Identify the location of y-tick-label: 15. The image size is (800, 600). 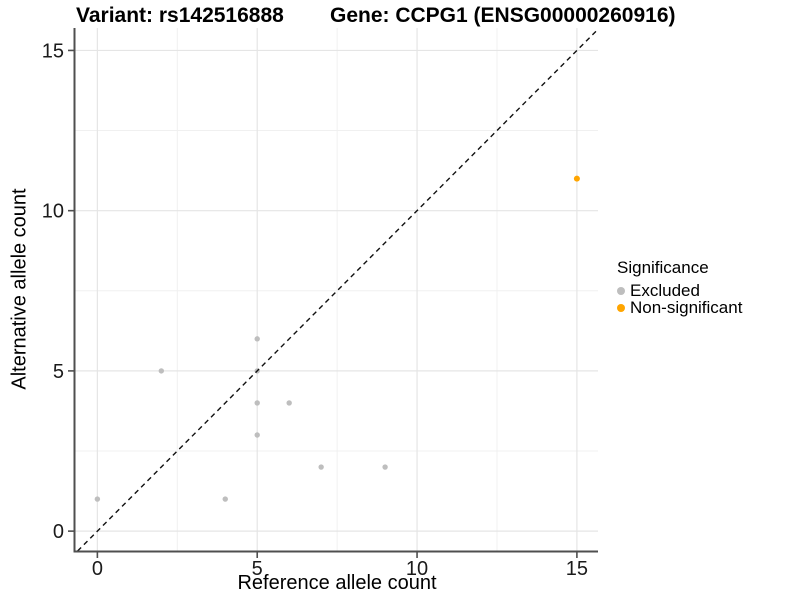
(53, 51).